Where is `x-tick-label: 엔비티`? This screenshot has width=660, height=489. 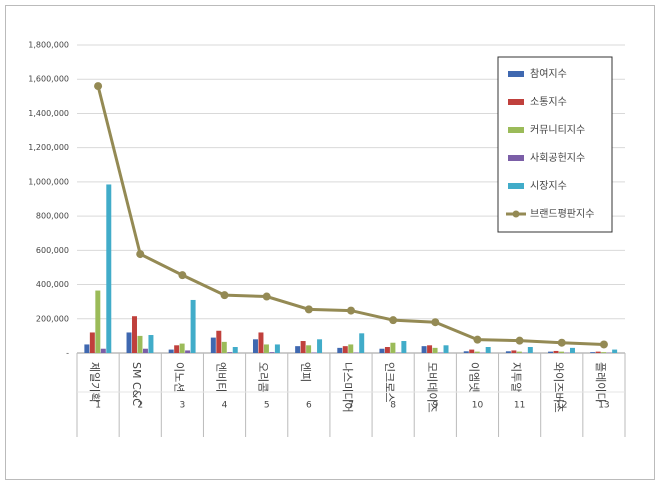 x-tick-label: 엔비티 is located at coordinates (221, 377).